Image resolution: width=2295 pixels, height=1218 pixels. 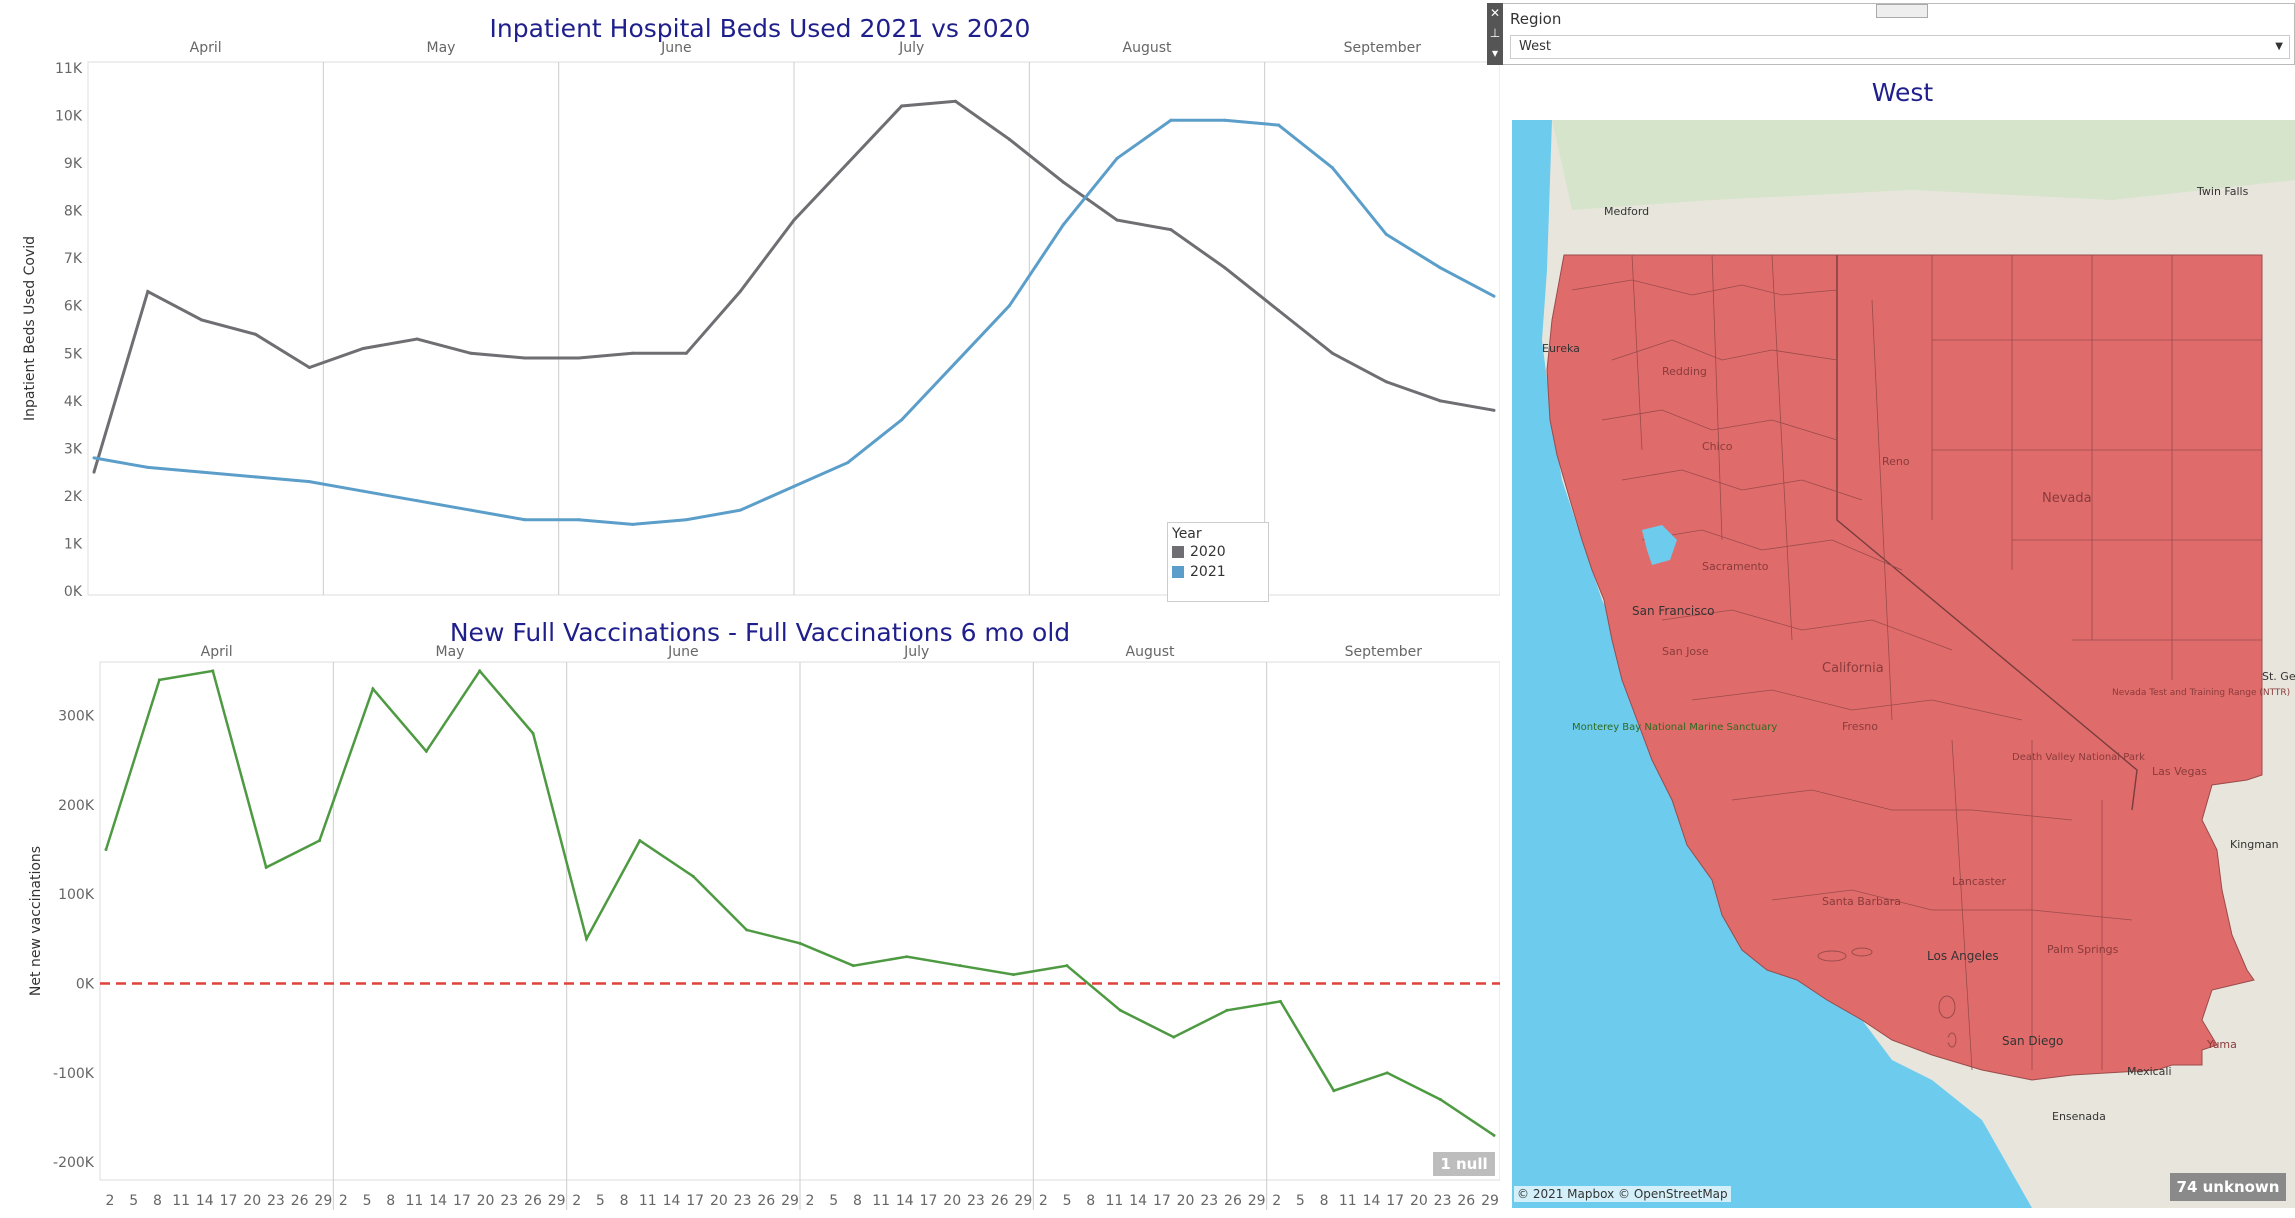 What do you see at coordinates (252, 1201) in the screenshot?
I see `day-tick-label: 20` at bounding box center [252, 1201].